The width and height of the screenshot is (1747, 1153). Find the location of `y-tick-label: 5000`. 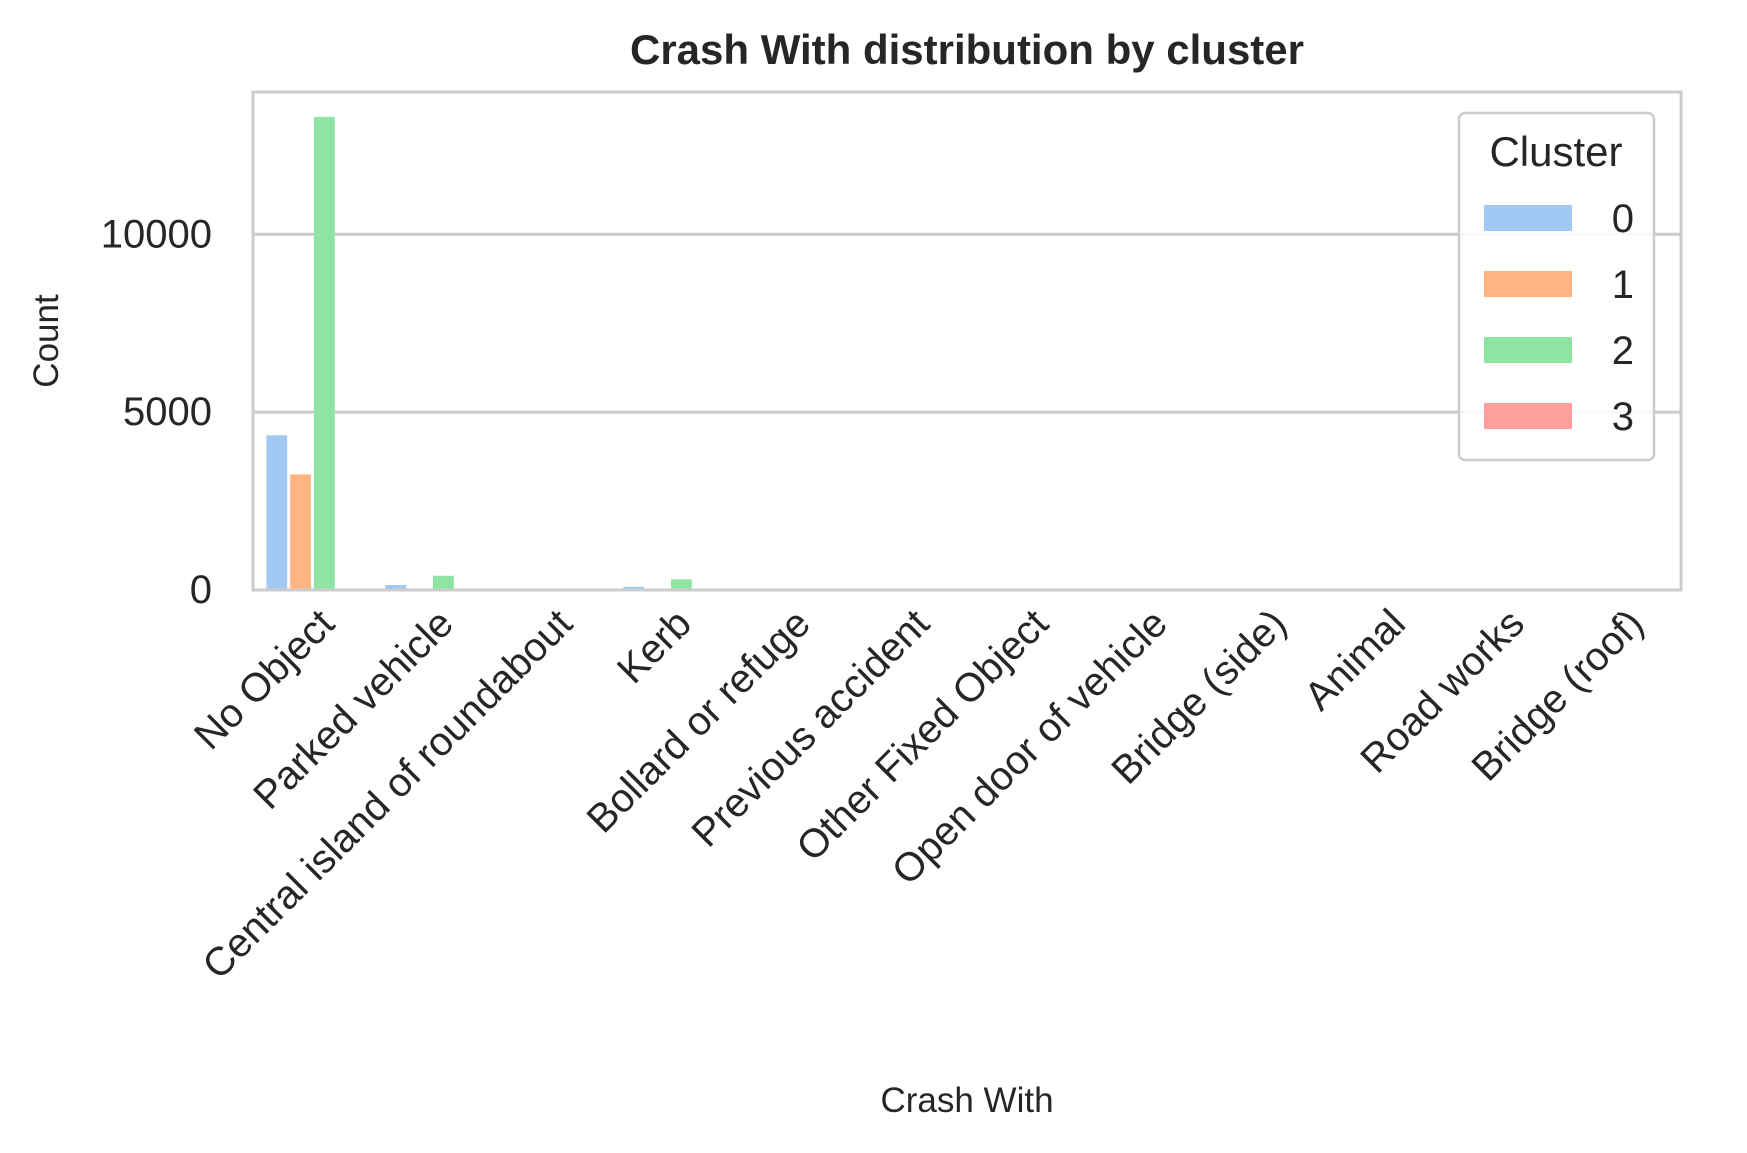

y-tick-label: 5000 is located at coordinates (167, 412).